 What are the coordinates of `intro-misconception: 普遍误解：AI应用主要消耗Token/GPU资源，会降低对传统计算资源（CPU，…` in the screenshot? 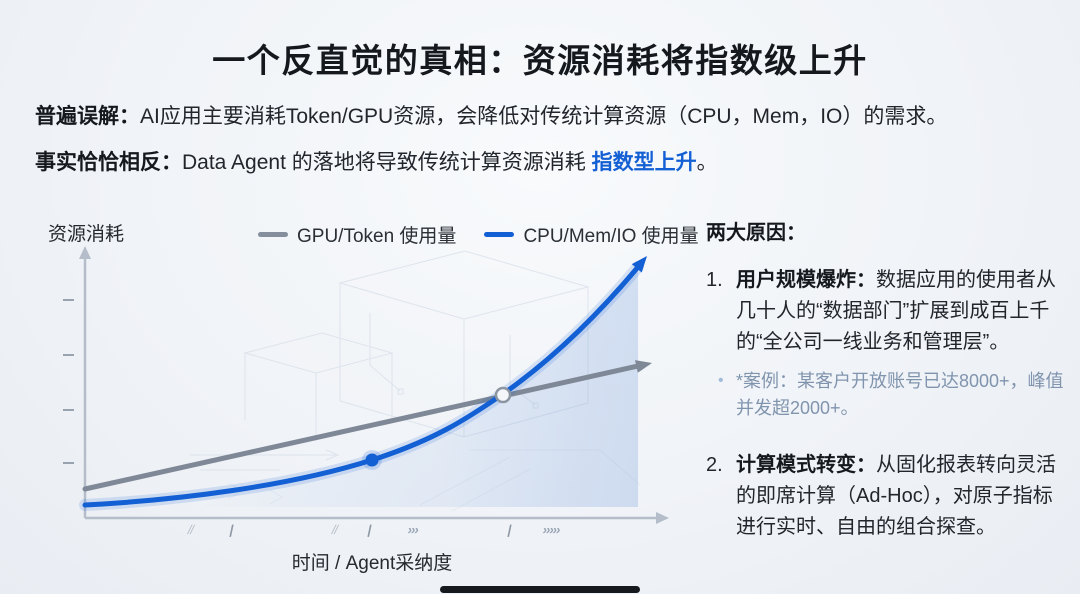 It's located at (547, 116).